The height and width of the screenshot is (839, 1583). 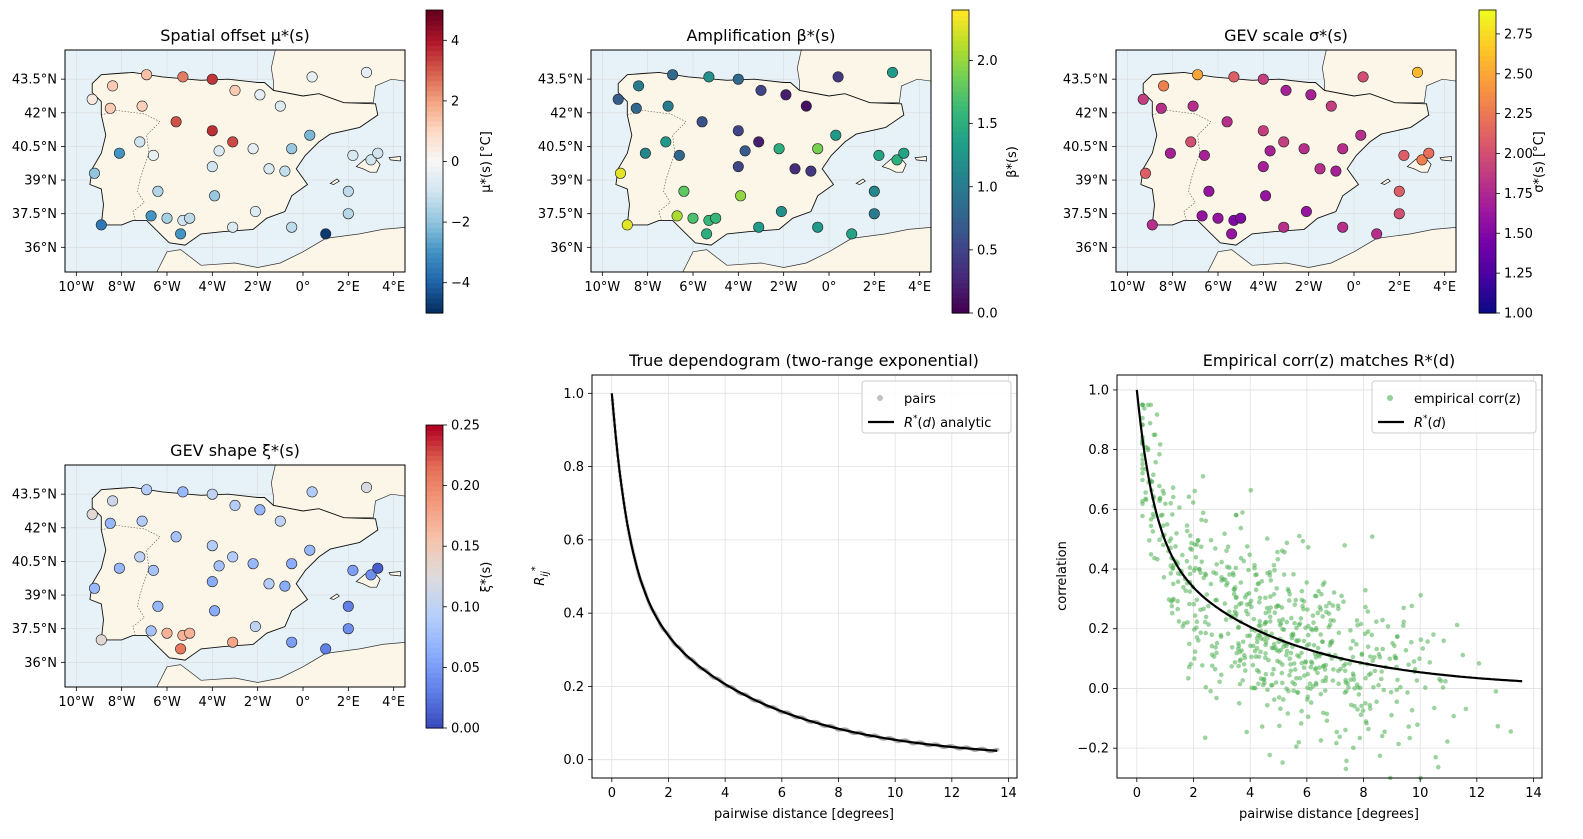 What do you see at coordinates (612, 793) in the screenshot?
I see `x-tick-label: 0` at bounding box center [612, 793].